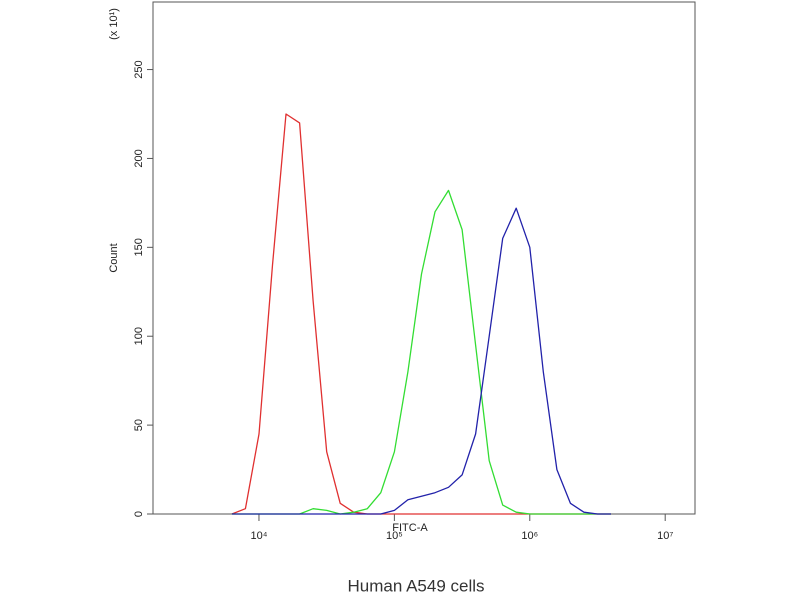  What do you see at coordinates (415, 585) in the screenshot?
I see `caption: Human A549 cells` at bounding box center [415, 585].